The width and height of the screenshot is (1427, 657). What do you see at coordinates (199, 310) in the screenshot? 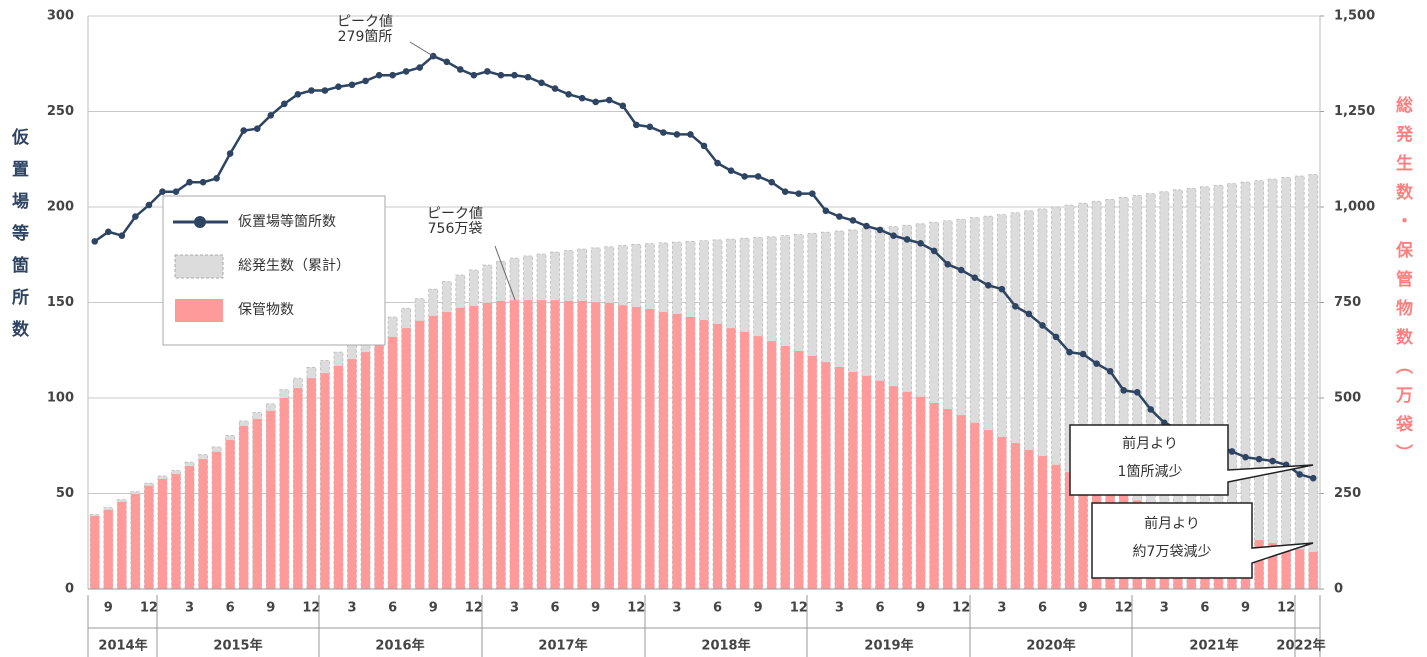
I see `legend-swatch` at bounding box center [199, 310].